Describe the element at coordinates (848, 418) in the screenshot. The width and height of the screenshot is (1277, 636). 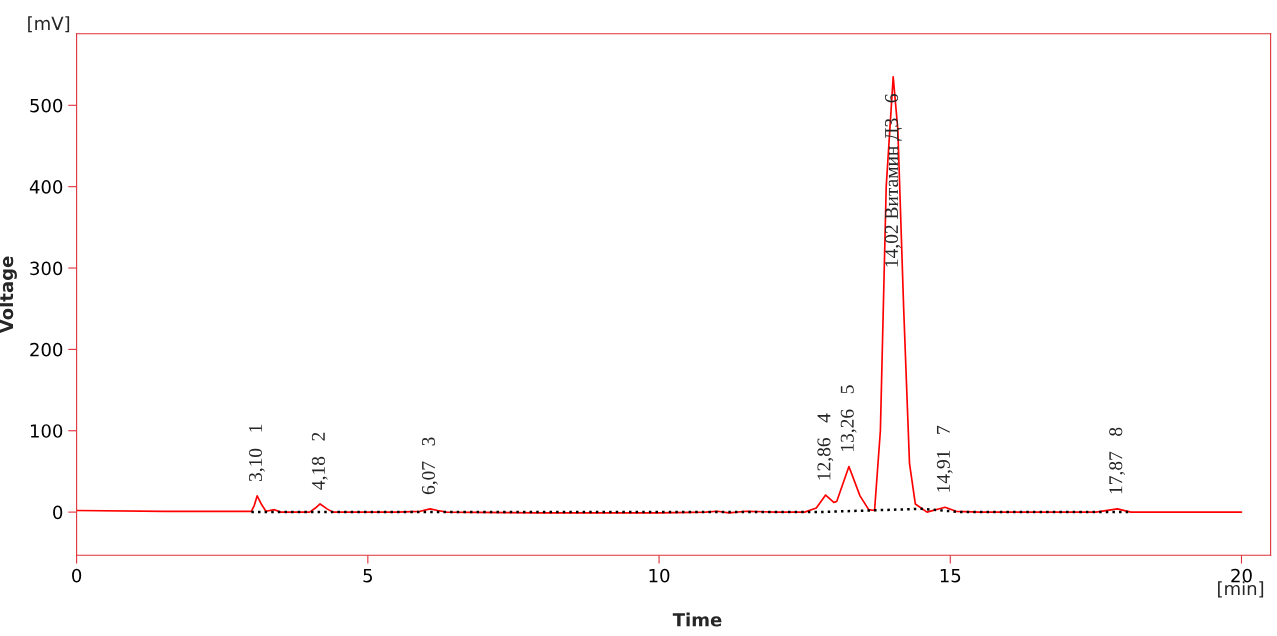
I see `annotation: 13,26 5` at that location.